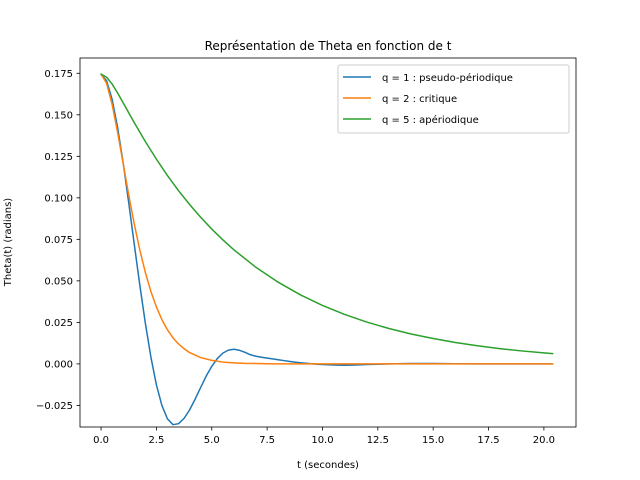 The image size is (640, 480). I want to click on x-tick-label: 2.5, so click(156, 440).